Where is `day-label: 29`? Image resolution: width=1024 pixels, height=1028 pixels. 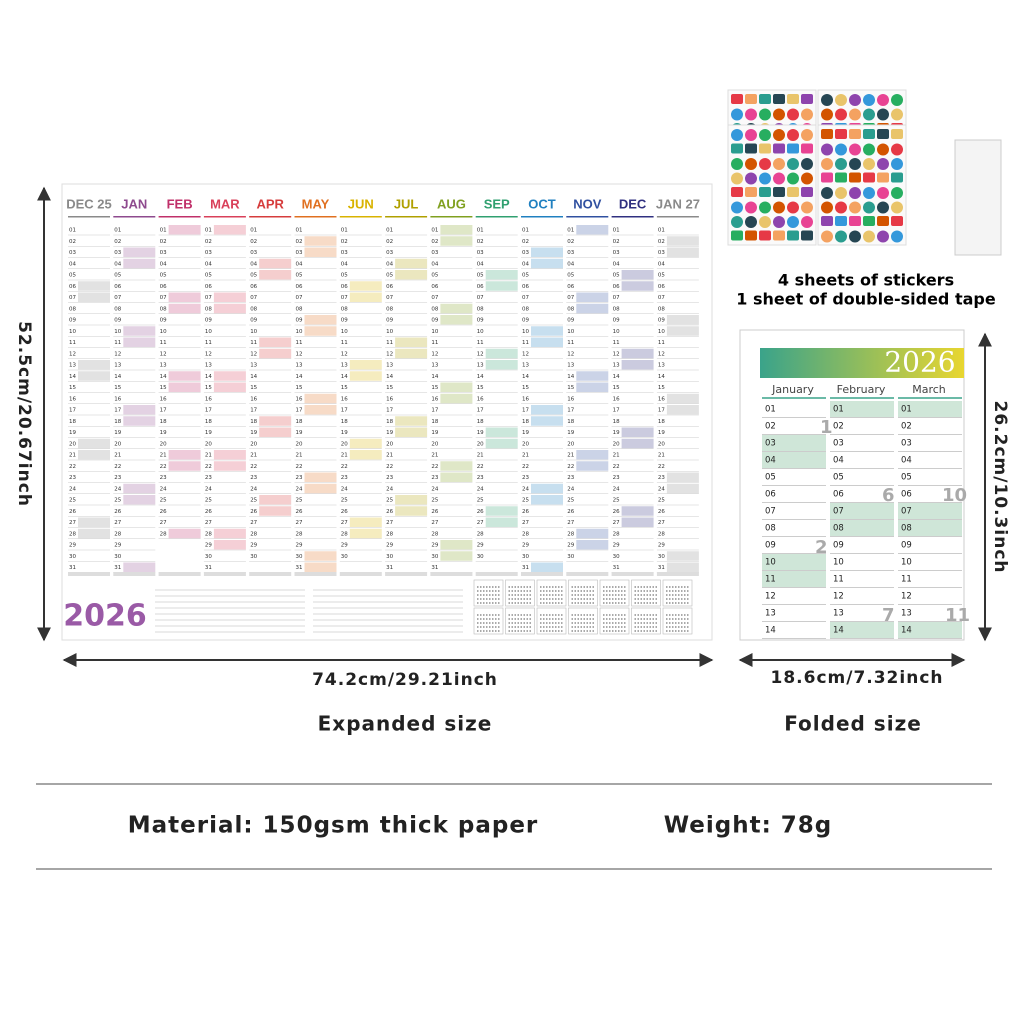
day-label: 29 is located at coordinates (389, 546).